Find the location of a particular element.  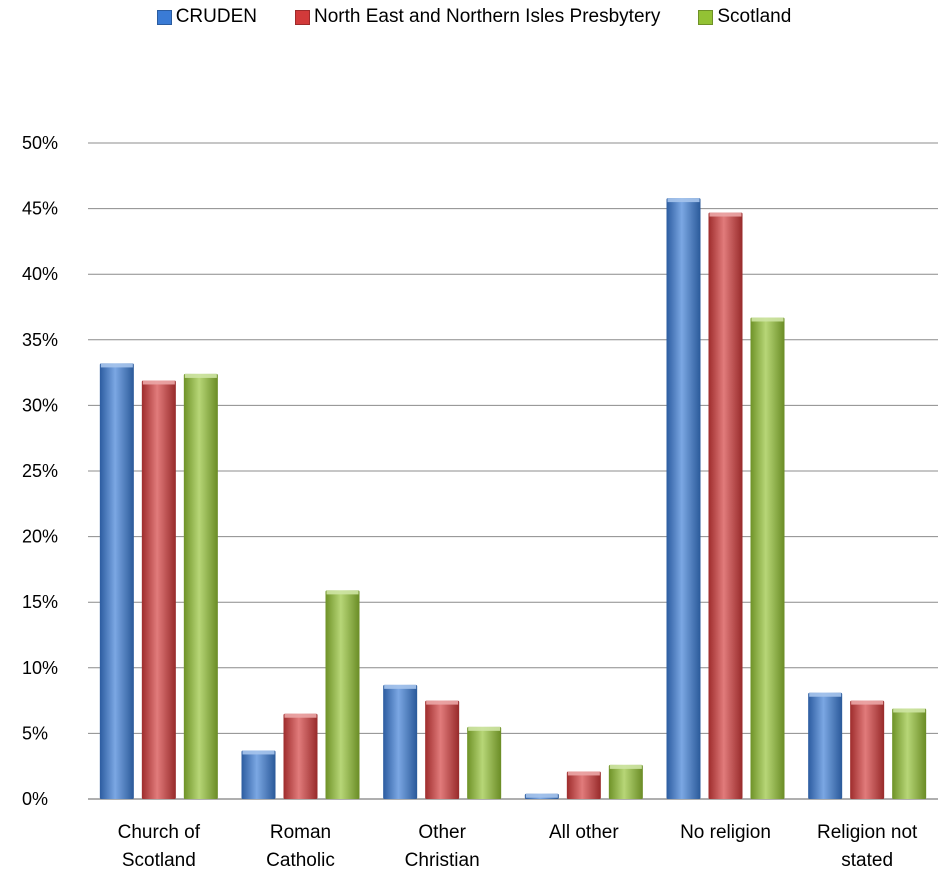

y-tick-label: 15% is located at coordinates (40, 602).